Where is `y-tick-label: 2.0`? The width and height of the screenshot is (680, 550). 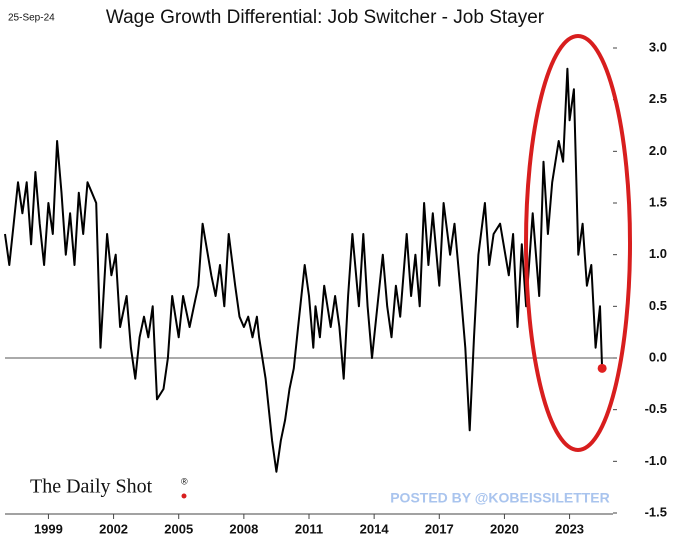 y-tick-label: 2.0 is located at coordinates (658, 150).